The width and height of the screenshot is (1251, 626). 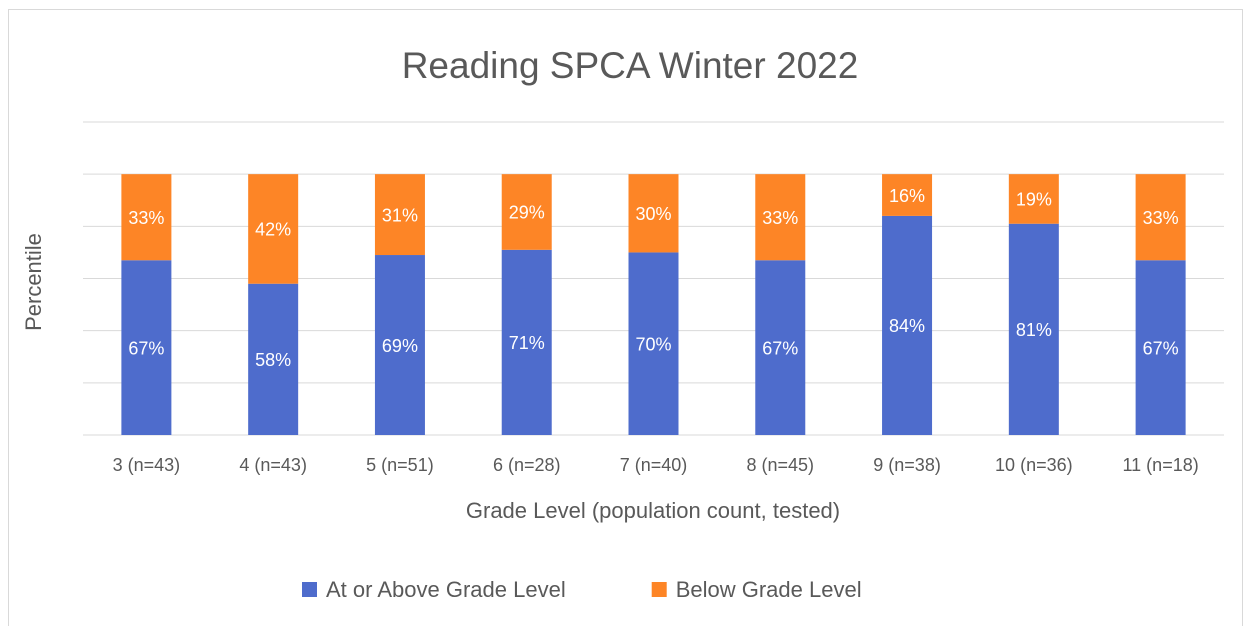 What do you see at coordinates (1034, 465) in the screenshot?
I see `x-tick-label: 10 (n=36)` at bounding box center [1034, 465].